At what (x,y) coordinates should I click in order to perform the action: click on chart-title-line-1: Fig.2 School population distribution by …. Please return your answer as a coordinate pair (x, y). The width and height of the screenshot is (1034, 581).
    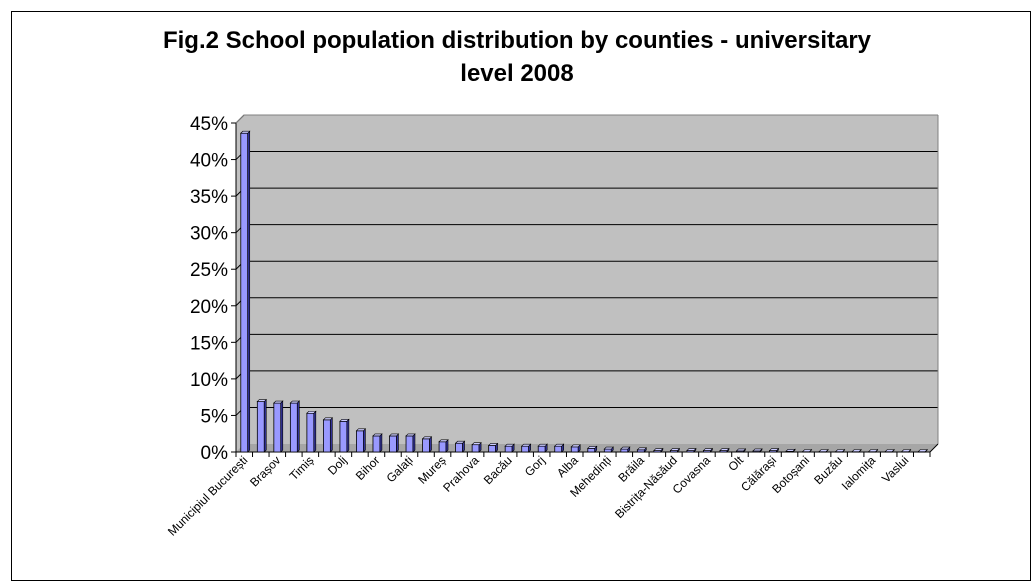
    Looking at the image, I should click on (517, 40).